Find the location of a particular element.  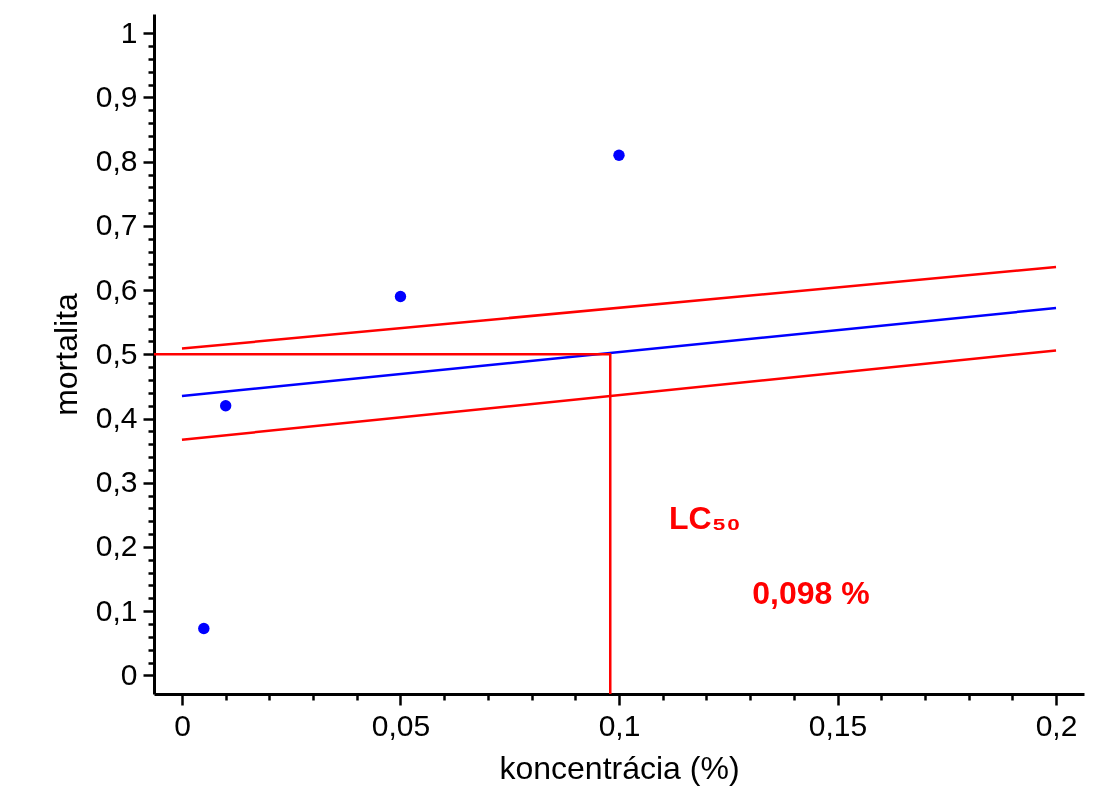

y-tick-label: 0,3 is located at coordinates (116, 482).